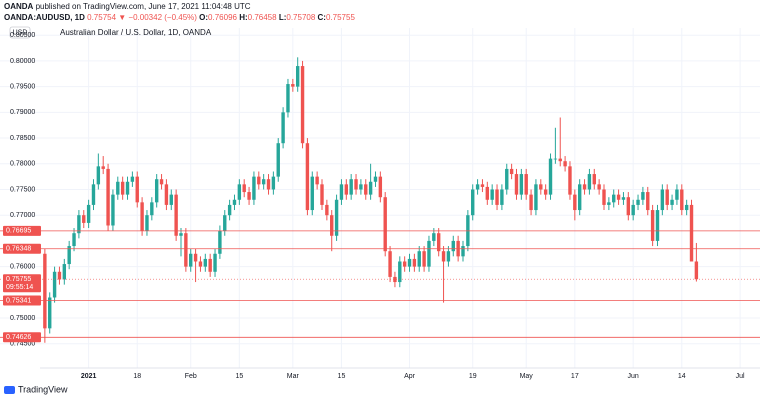 This screenshot has width=768, height=400. Describe the element at coordinates (575, 376) in the screenshot. I see `x-tick-label: 17` at that location.